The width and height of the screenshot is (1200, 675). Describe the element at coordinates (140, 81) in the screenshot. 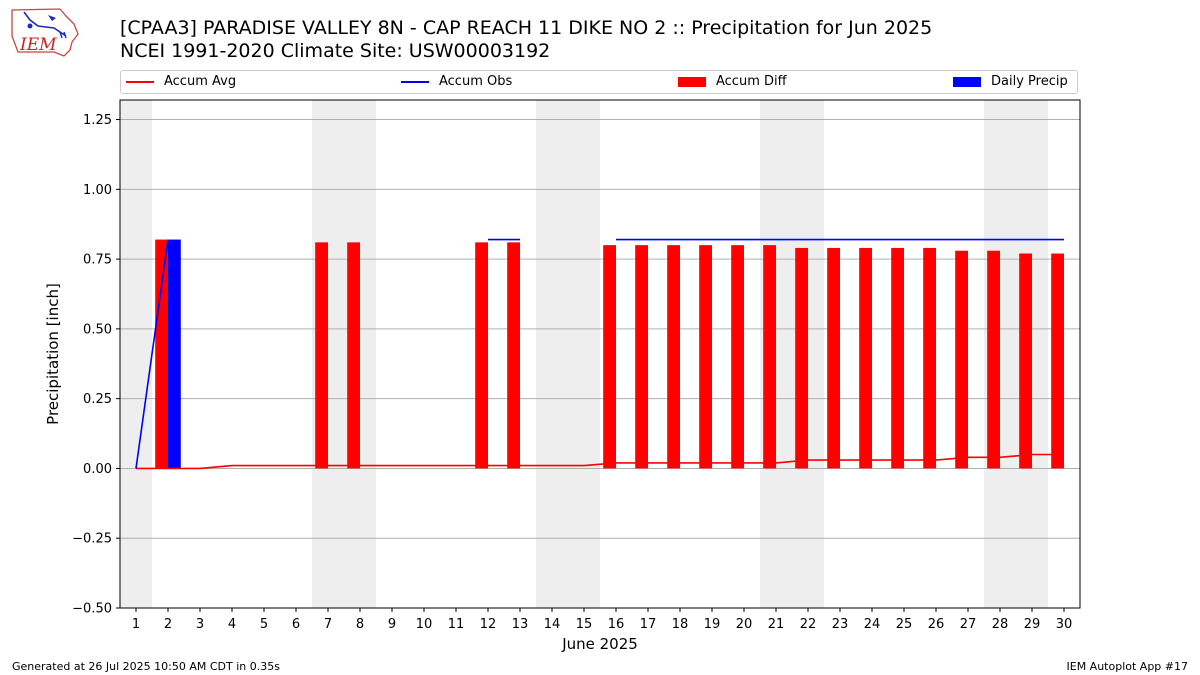

I see `legend-swatch-accum-avg` at that location.